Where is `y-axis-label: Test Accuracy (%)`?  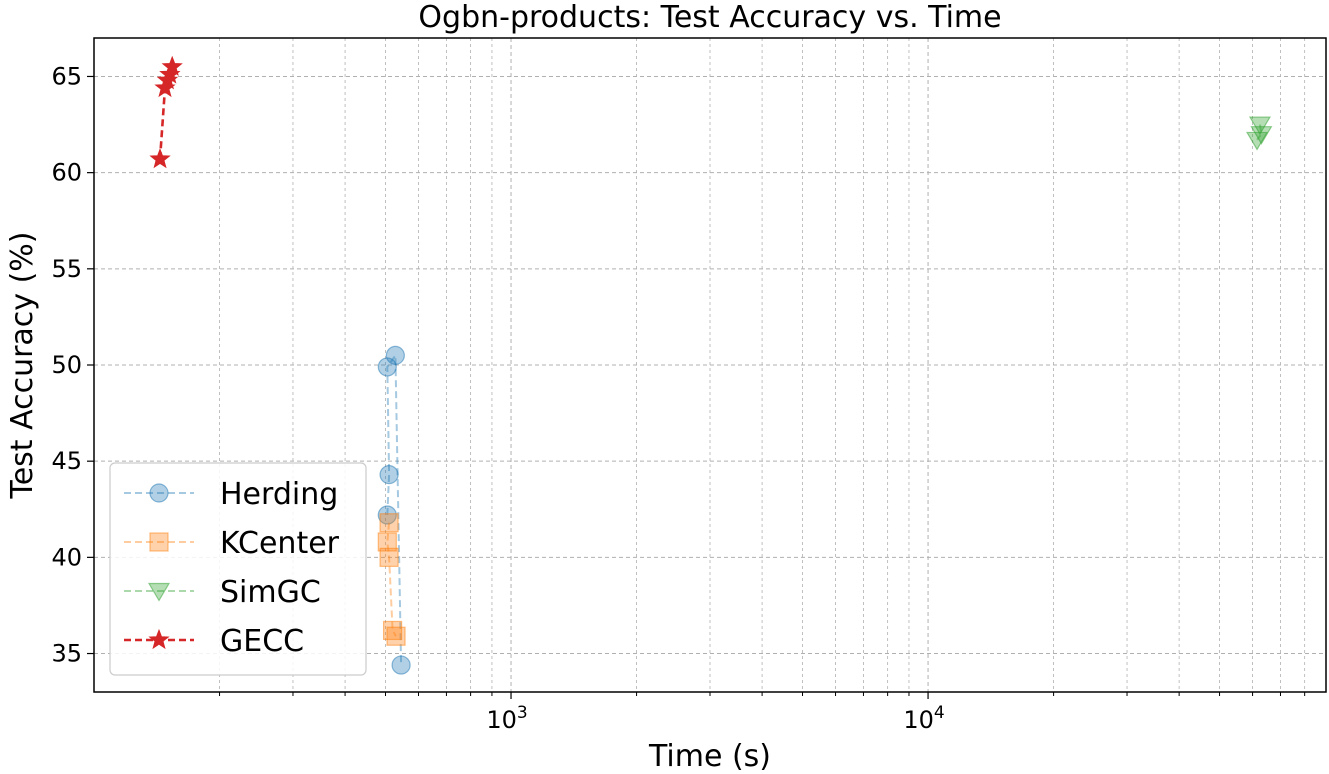
y-axis-label: Test Accuracy (%) is located at coordinates (22, 365).